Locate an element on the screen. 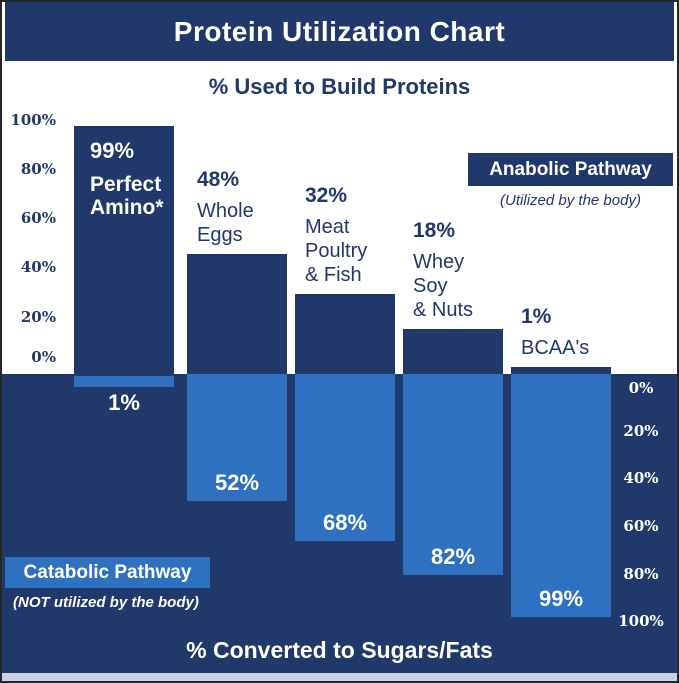  bottom-divider-strip is located at coordinates (339, 677).